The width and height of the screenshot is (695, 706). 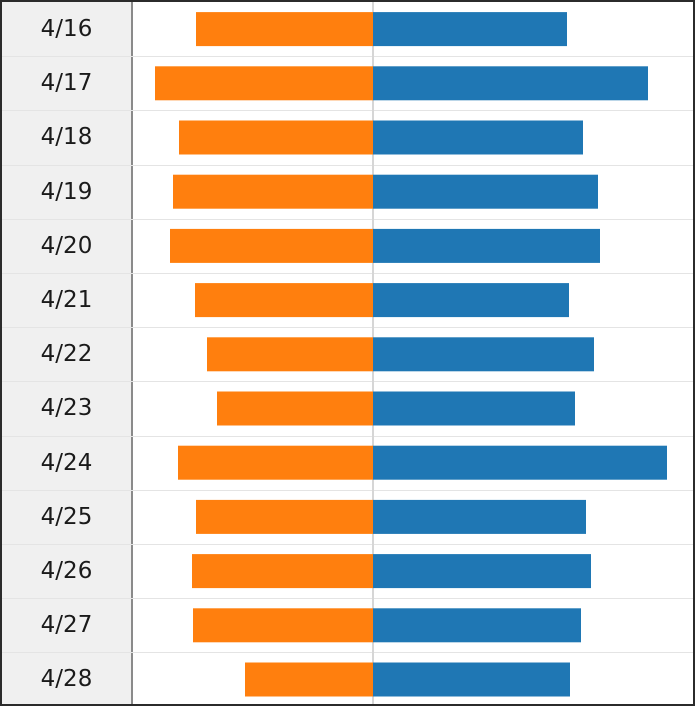 What do you see at coordinates (66, 408) in the screenshot?
I see `category-label: 4/23` at bounding box center [66, 408].